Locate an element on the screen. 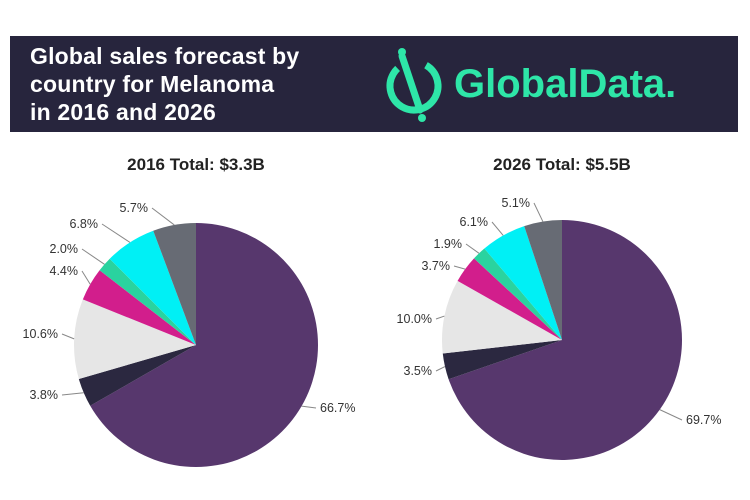 The image size is (750, 500). title-line-3: in 2016 and 2026 is located at coordinates (123, 112).